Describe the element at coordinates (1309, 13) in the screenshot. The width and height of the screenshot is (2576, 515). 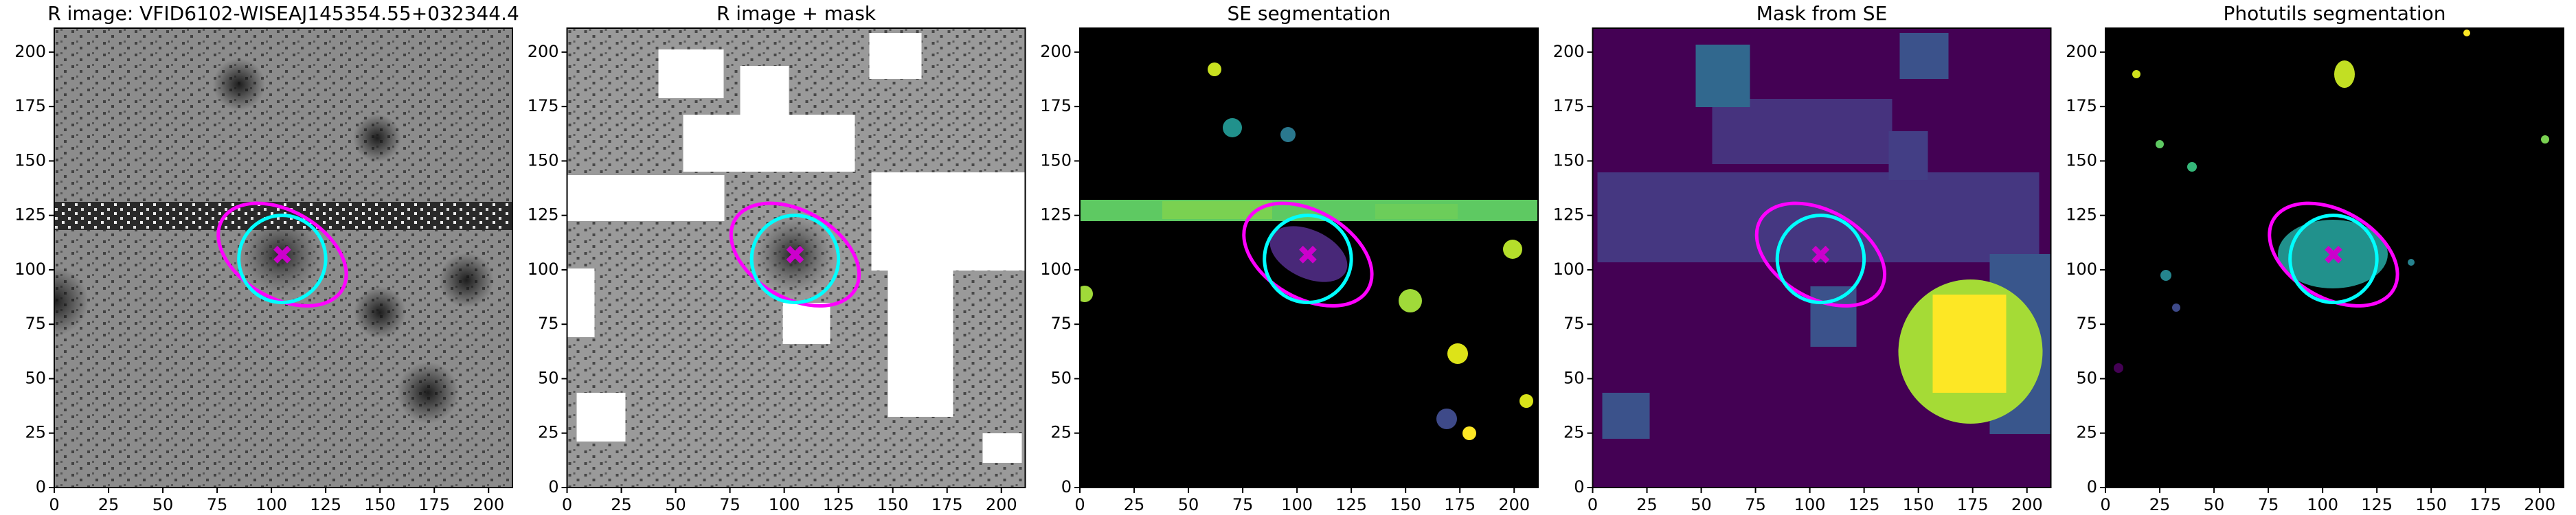
I see `panel-title: SE segmentation` at that location.